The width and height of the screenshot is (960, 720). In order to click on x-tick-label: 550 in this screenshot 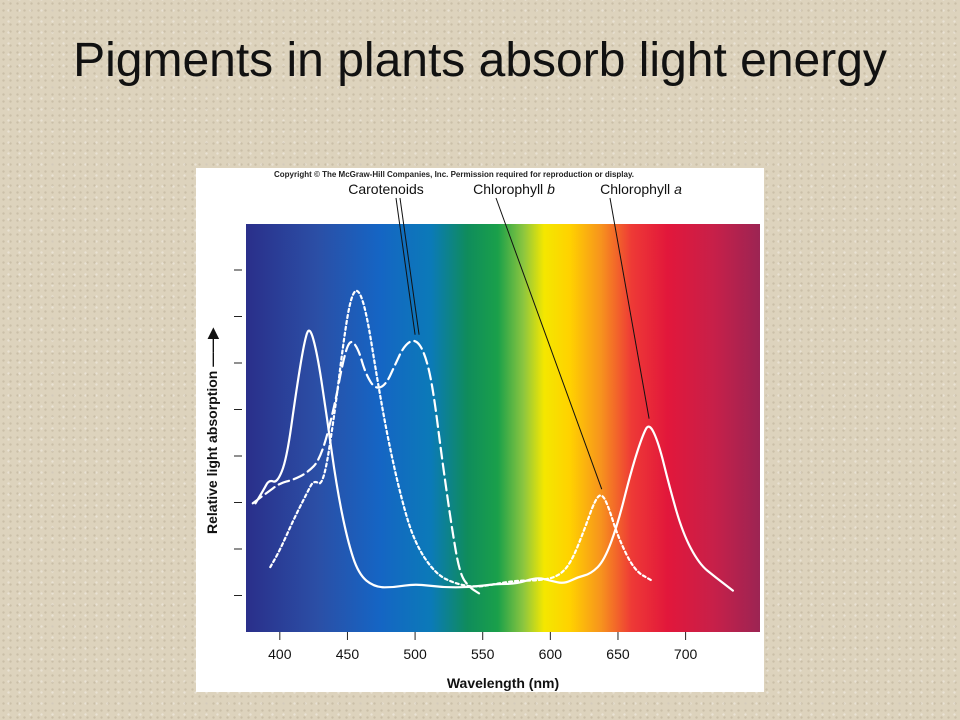, I will do `click(483, 654)`.